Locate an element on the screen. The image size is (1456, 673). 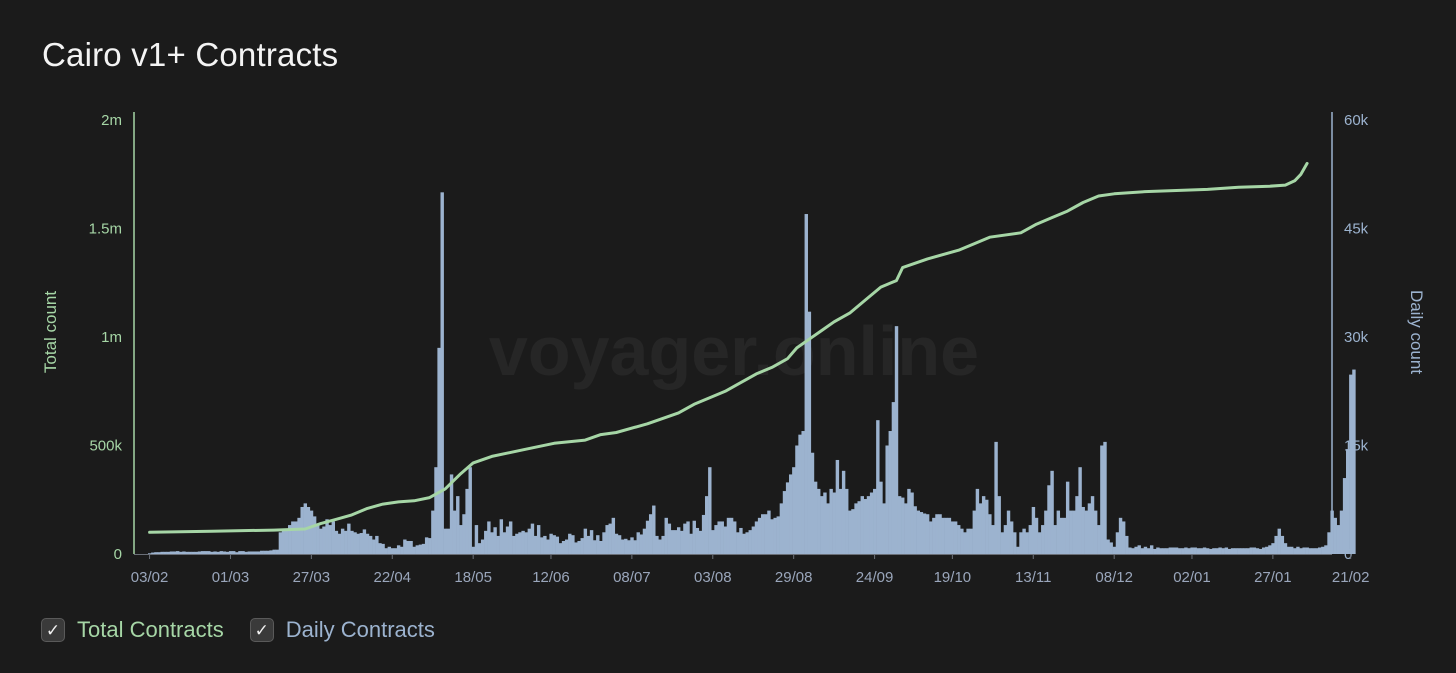
legend-item-total-contracts: ✓ Total Contracts is located at coordinates (132, 630).